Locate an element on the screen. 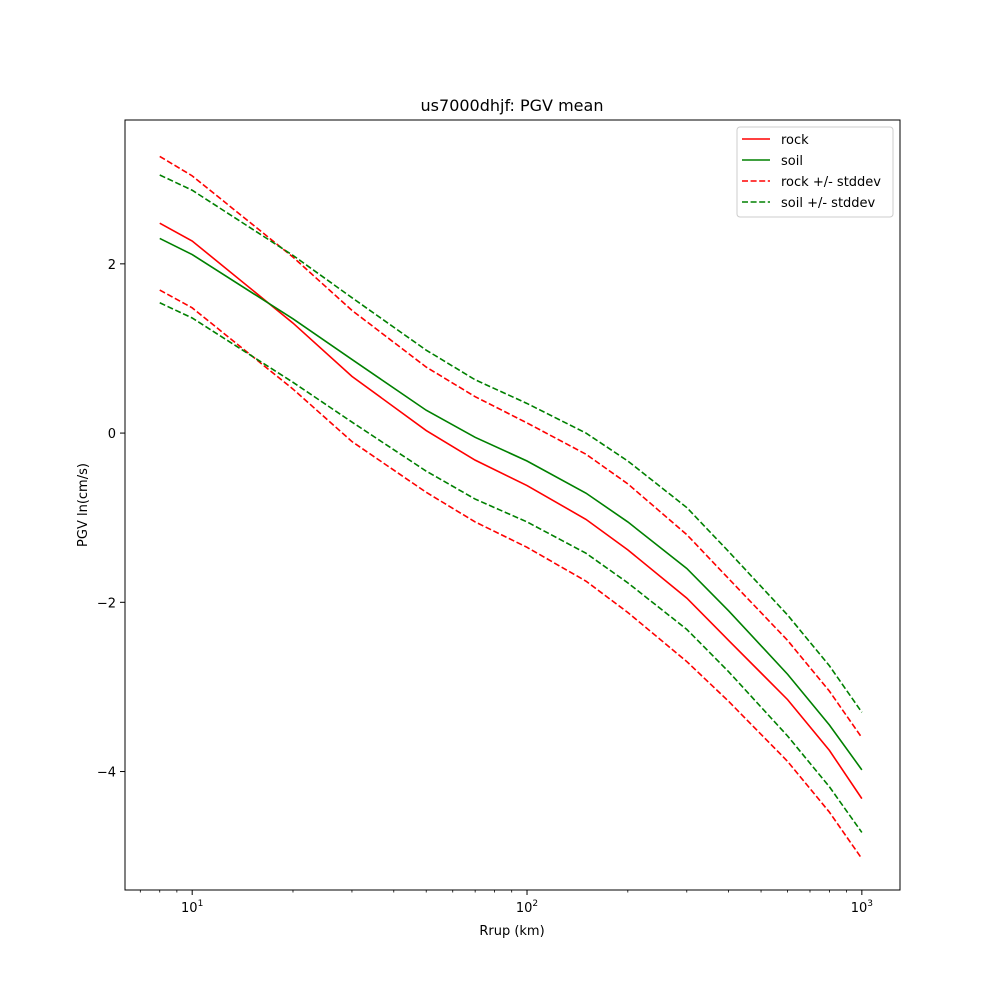 This screenshot has height=1000, width=1000. y-tick-label-1: 0 is located at coordinates (112, 434).